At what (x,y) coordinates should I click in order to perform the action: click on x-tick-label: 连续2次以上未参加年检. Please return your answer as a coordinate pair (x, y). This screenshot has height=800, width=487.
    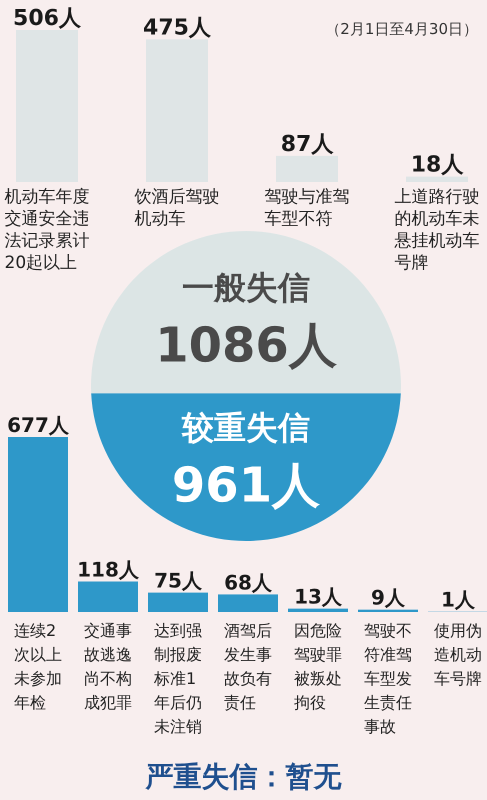
    Looking at the image, I should click on (38, 666).